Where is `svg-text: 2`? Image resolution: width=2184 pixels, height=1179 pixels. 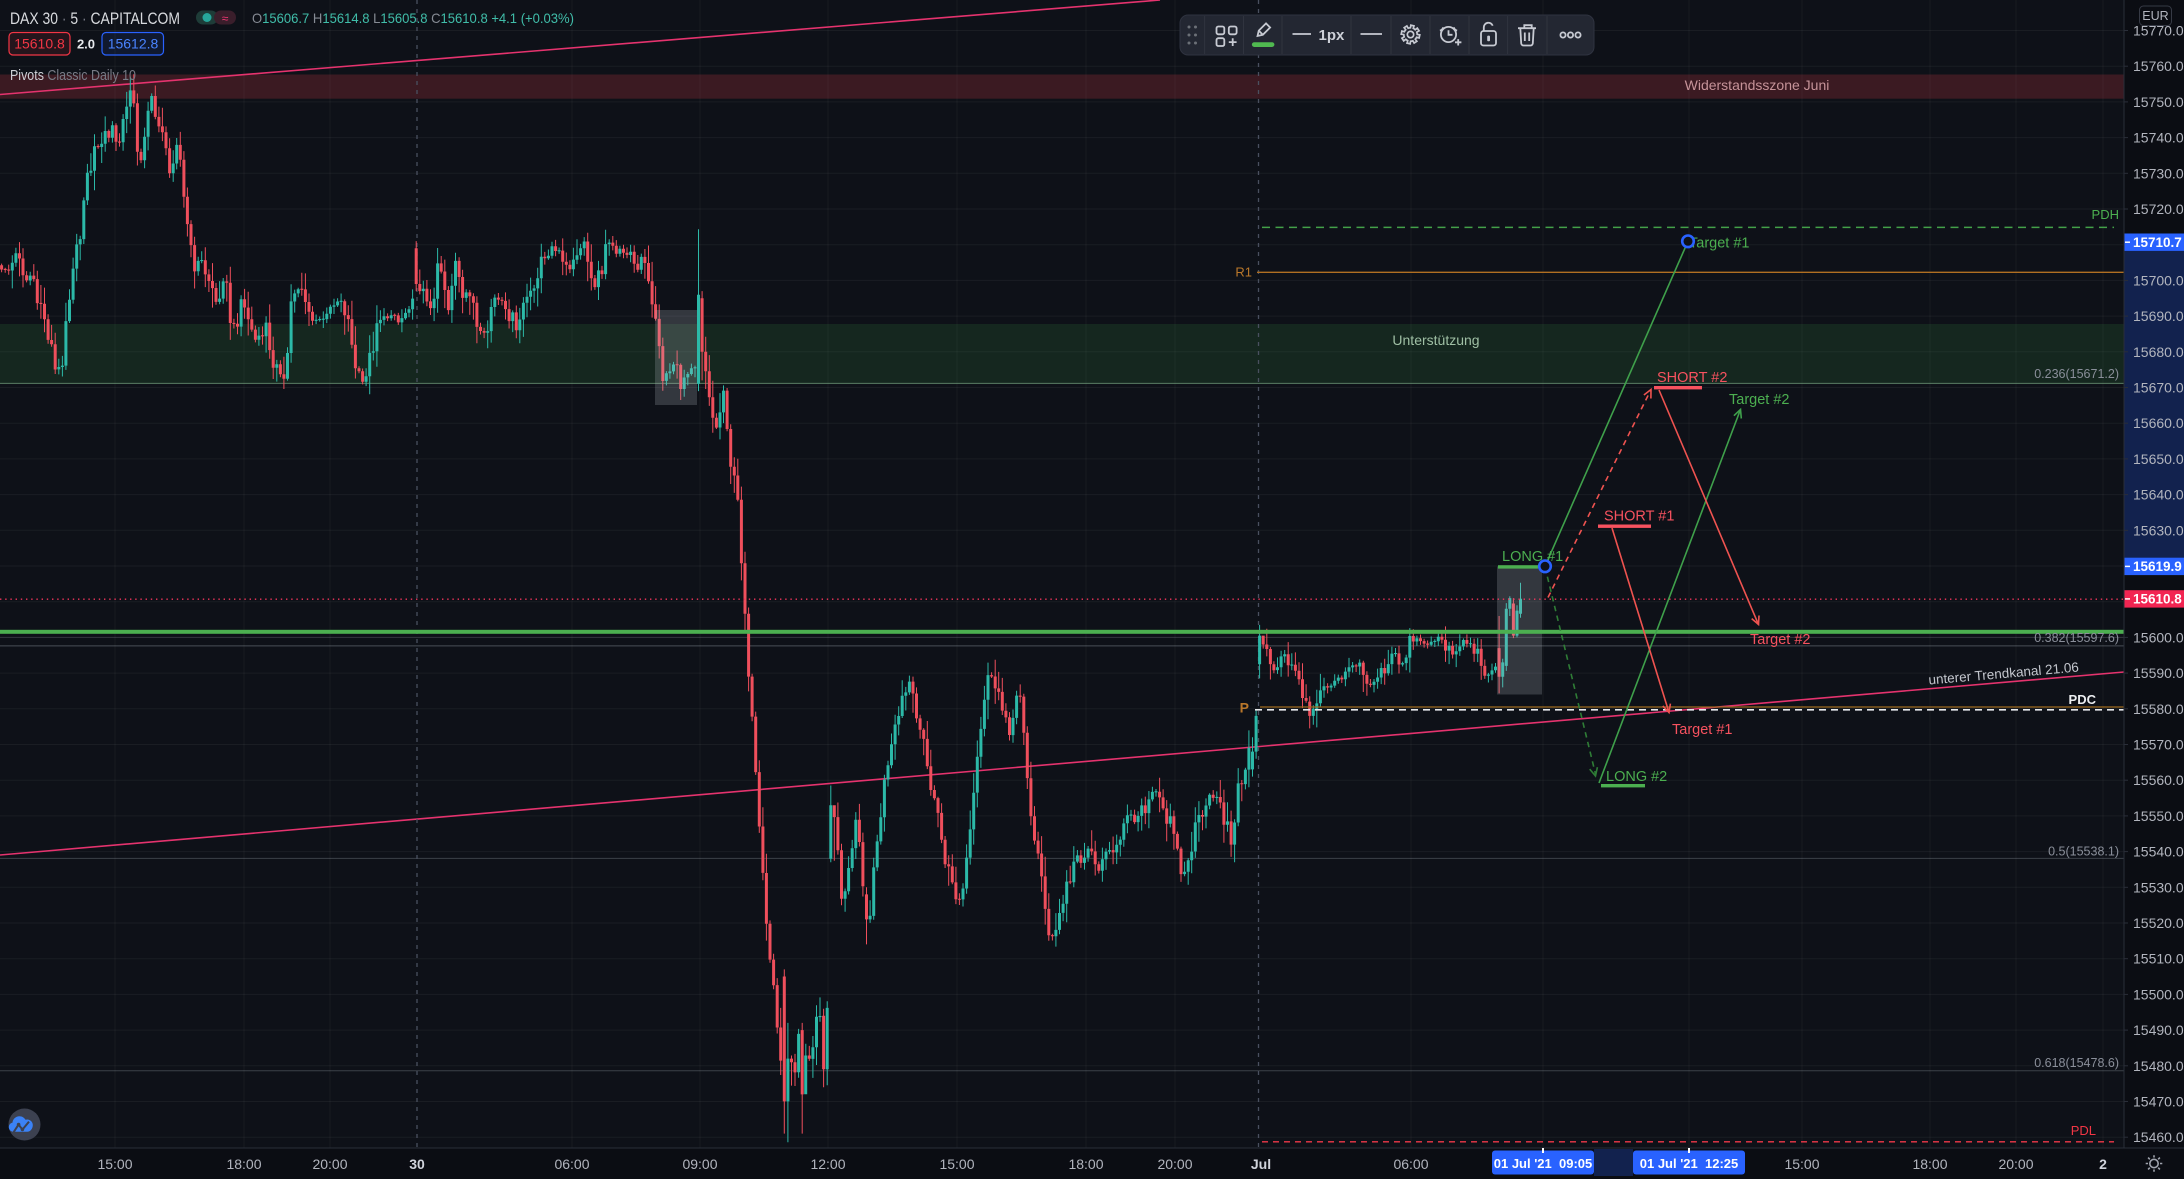 svg-text: 2 is located at coordinates (2103, 1164).